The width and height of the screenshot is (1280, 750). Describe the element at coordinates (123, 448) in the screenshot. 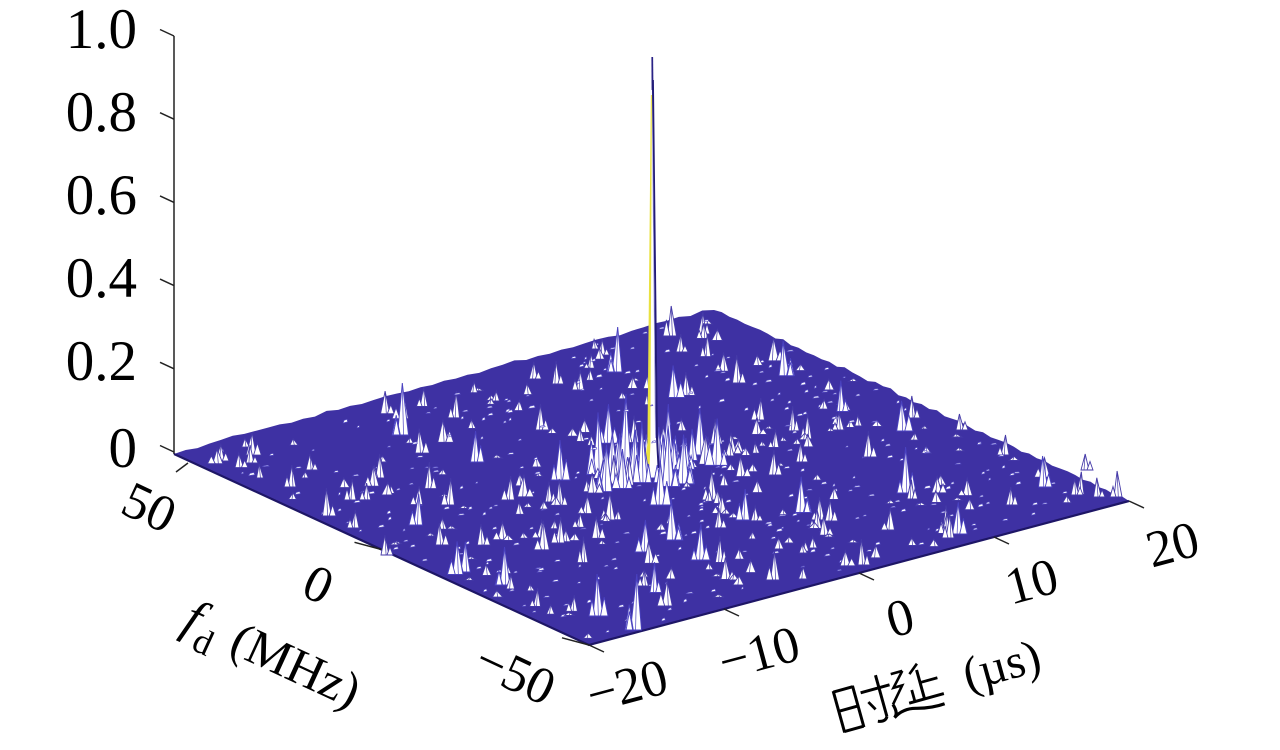

I see `svg-text: 0` at that location.